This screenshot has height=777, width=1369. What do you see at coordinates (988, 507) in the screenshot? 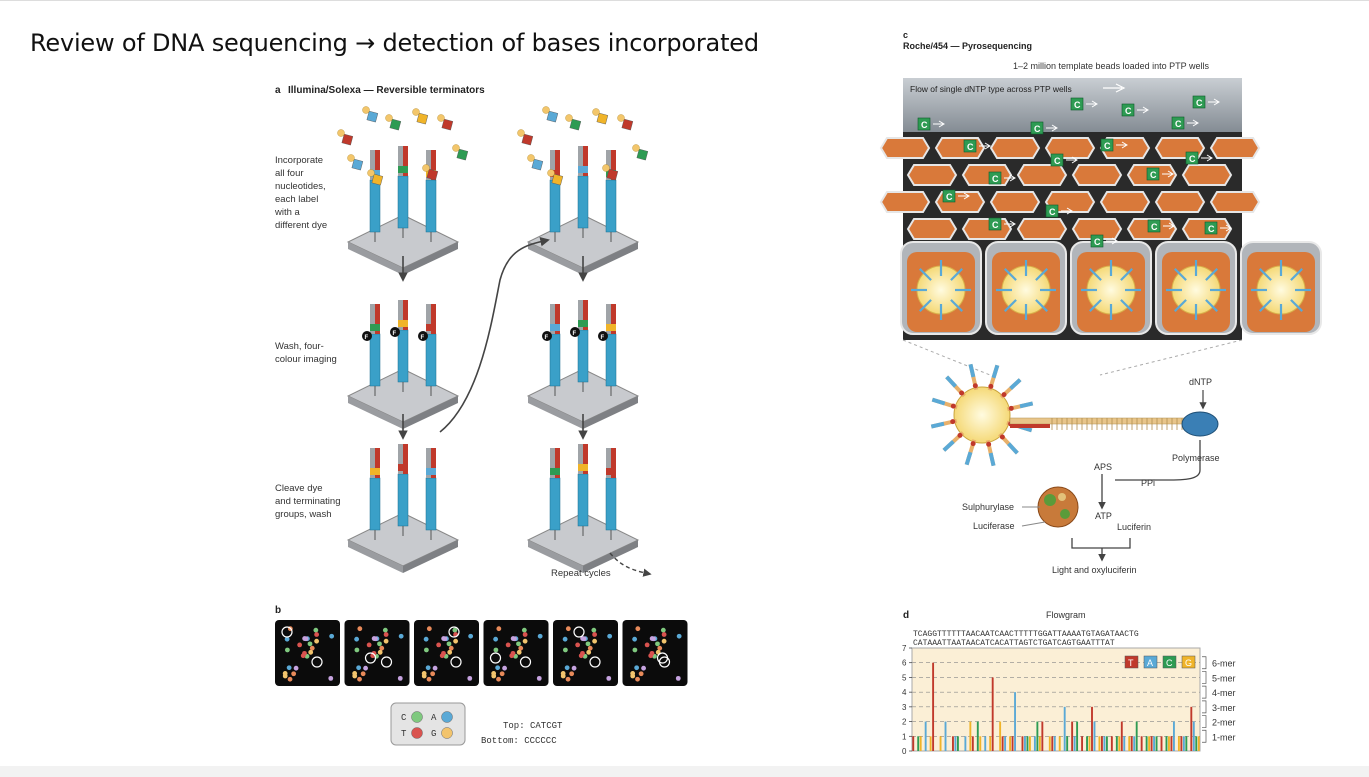
I see `sulphurylase-label: Sulphurylase` at bounding box center [988, 507].